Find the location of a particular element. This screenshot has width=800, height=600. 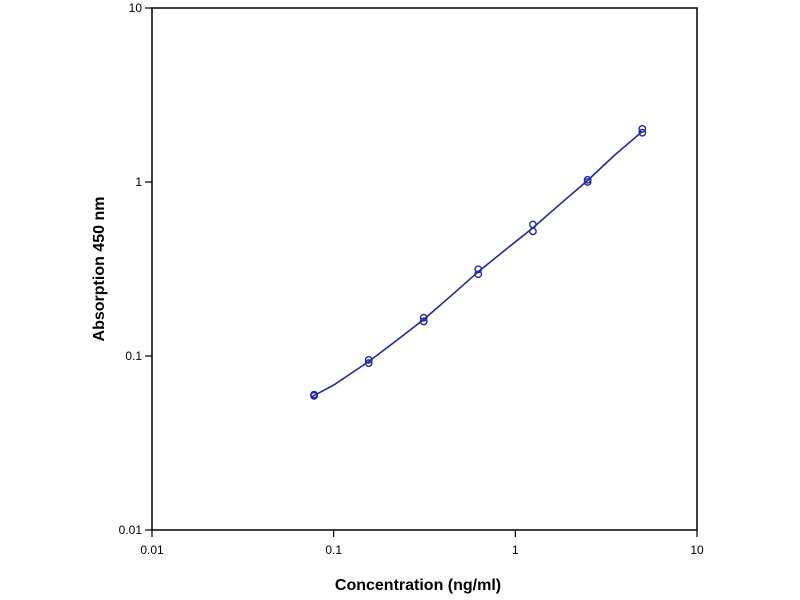

x-tick-label: 10 is located at coordinates (697, 550).